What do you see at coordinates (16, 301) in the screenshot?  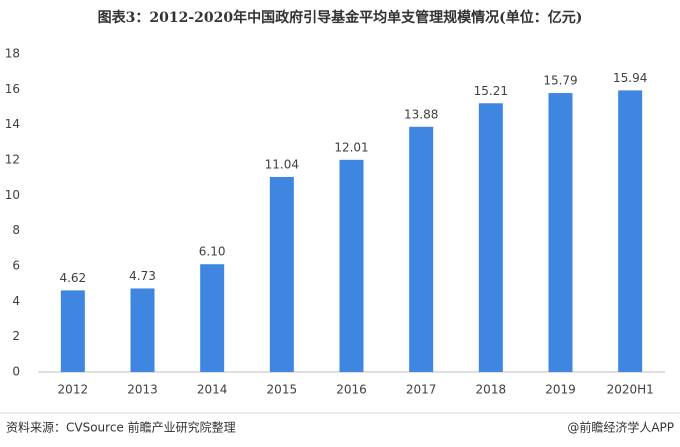 I see `y-tick-label: 4` at bounding box center [16, 301].